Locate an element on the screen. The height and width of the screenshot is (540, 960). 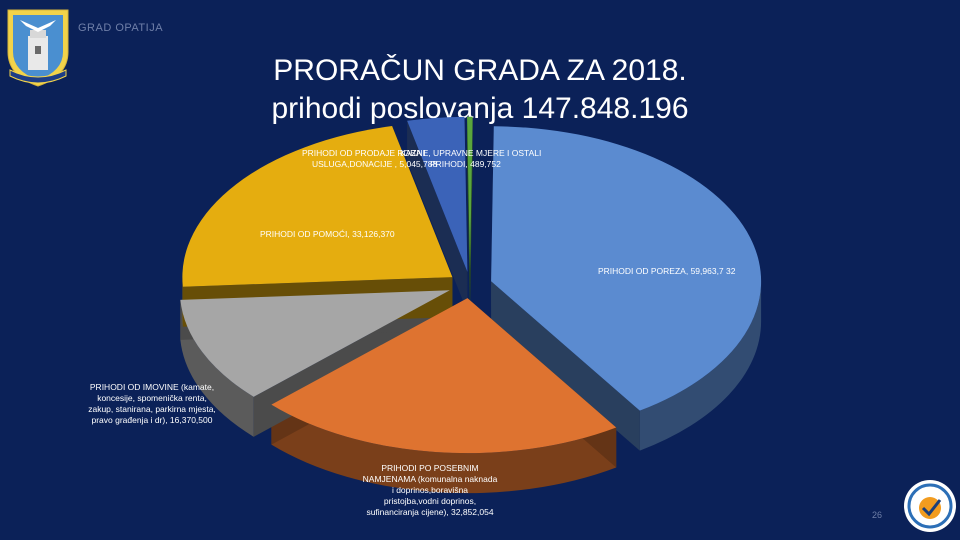
label-imovina-line: PRIHODI OD IMOVINE (kamate, is located at coordinates (152, 387).